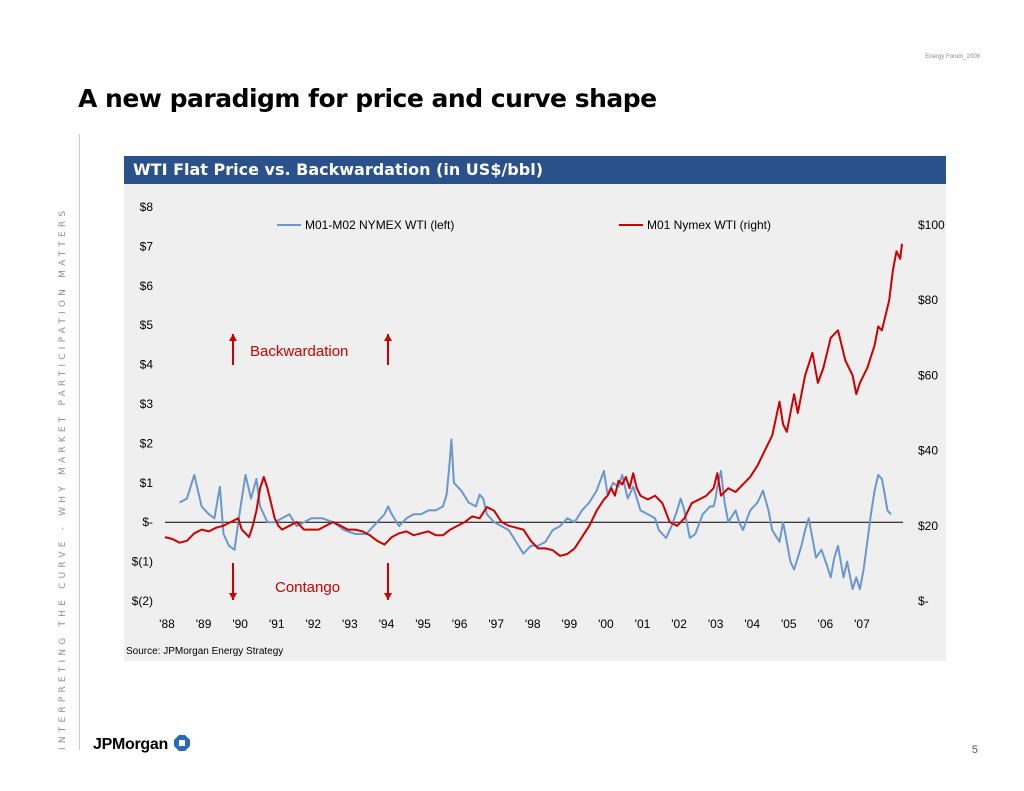 The width and height of the screenshot is (1024, 791). What do you see at coordinates (923, 601) in the screenshot?
I see `y-right-tick-label: $-` at bounding box center [923, 601].